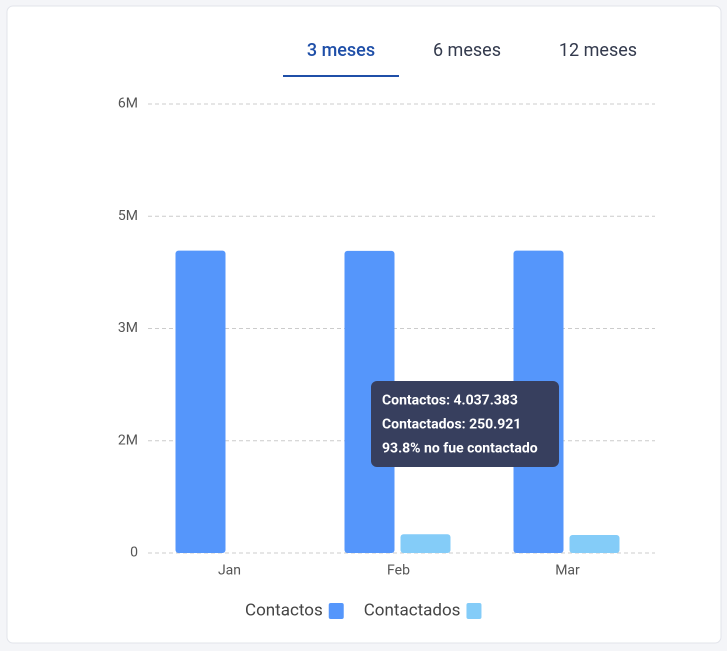 This screenshot has width=727, height=651. What do you see at coordinates (341, 50) in the screenshot?
I see `tab: 3 meses` at bounding box center [341, 50].